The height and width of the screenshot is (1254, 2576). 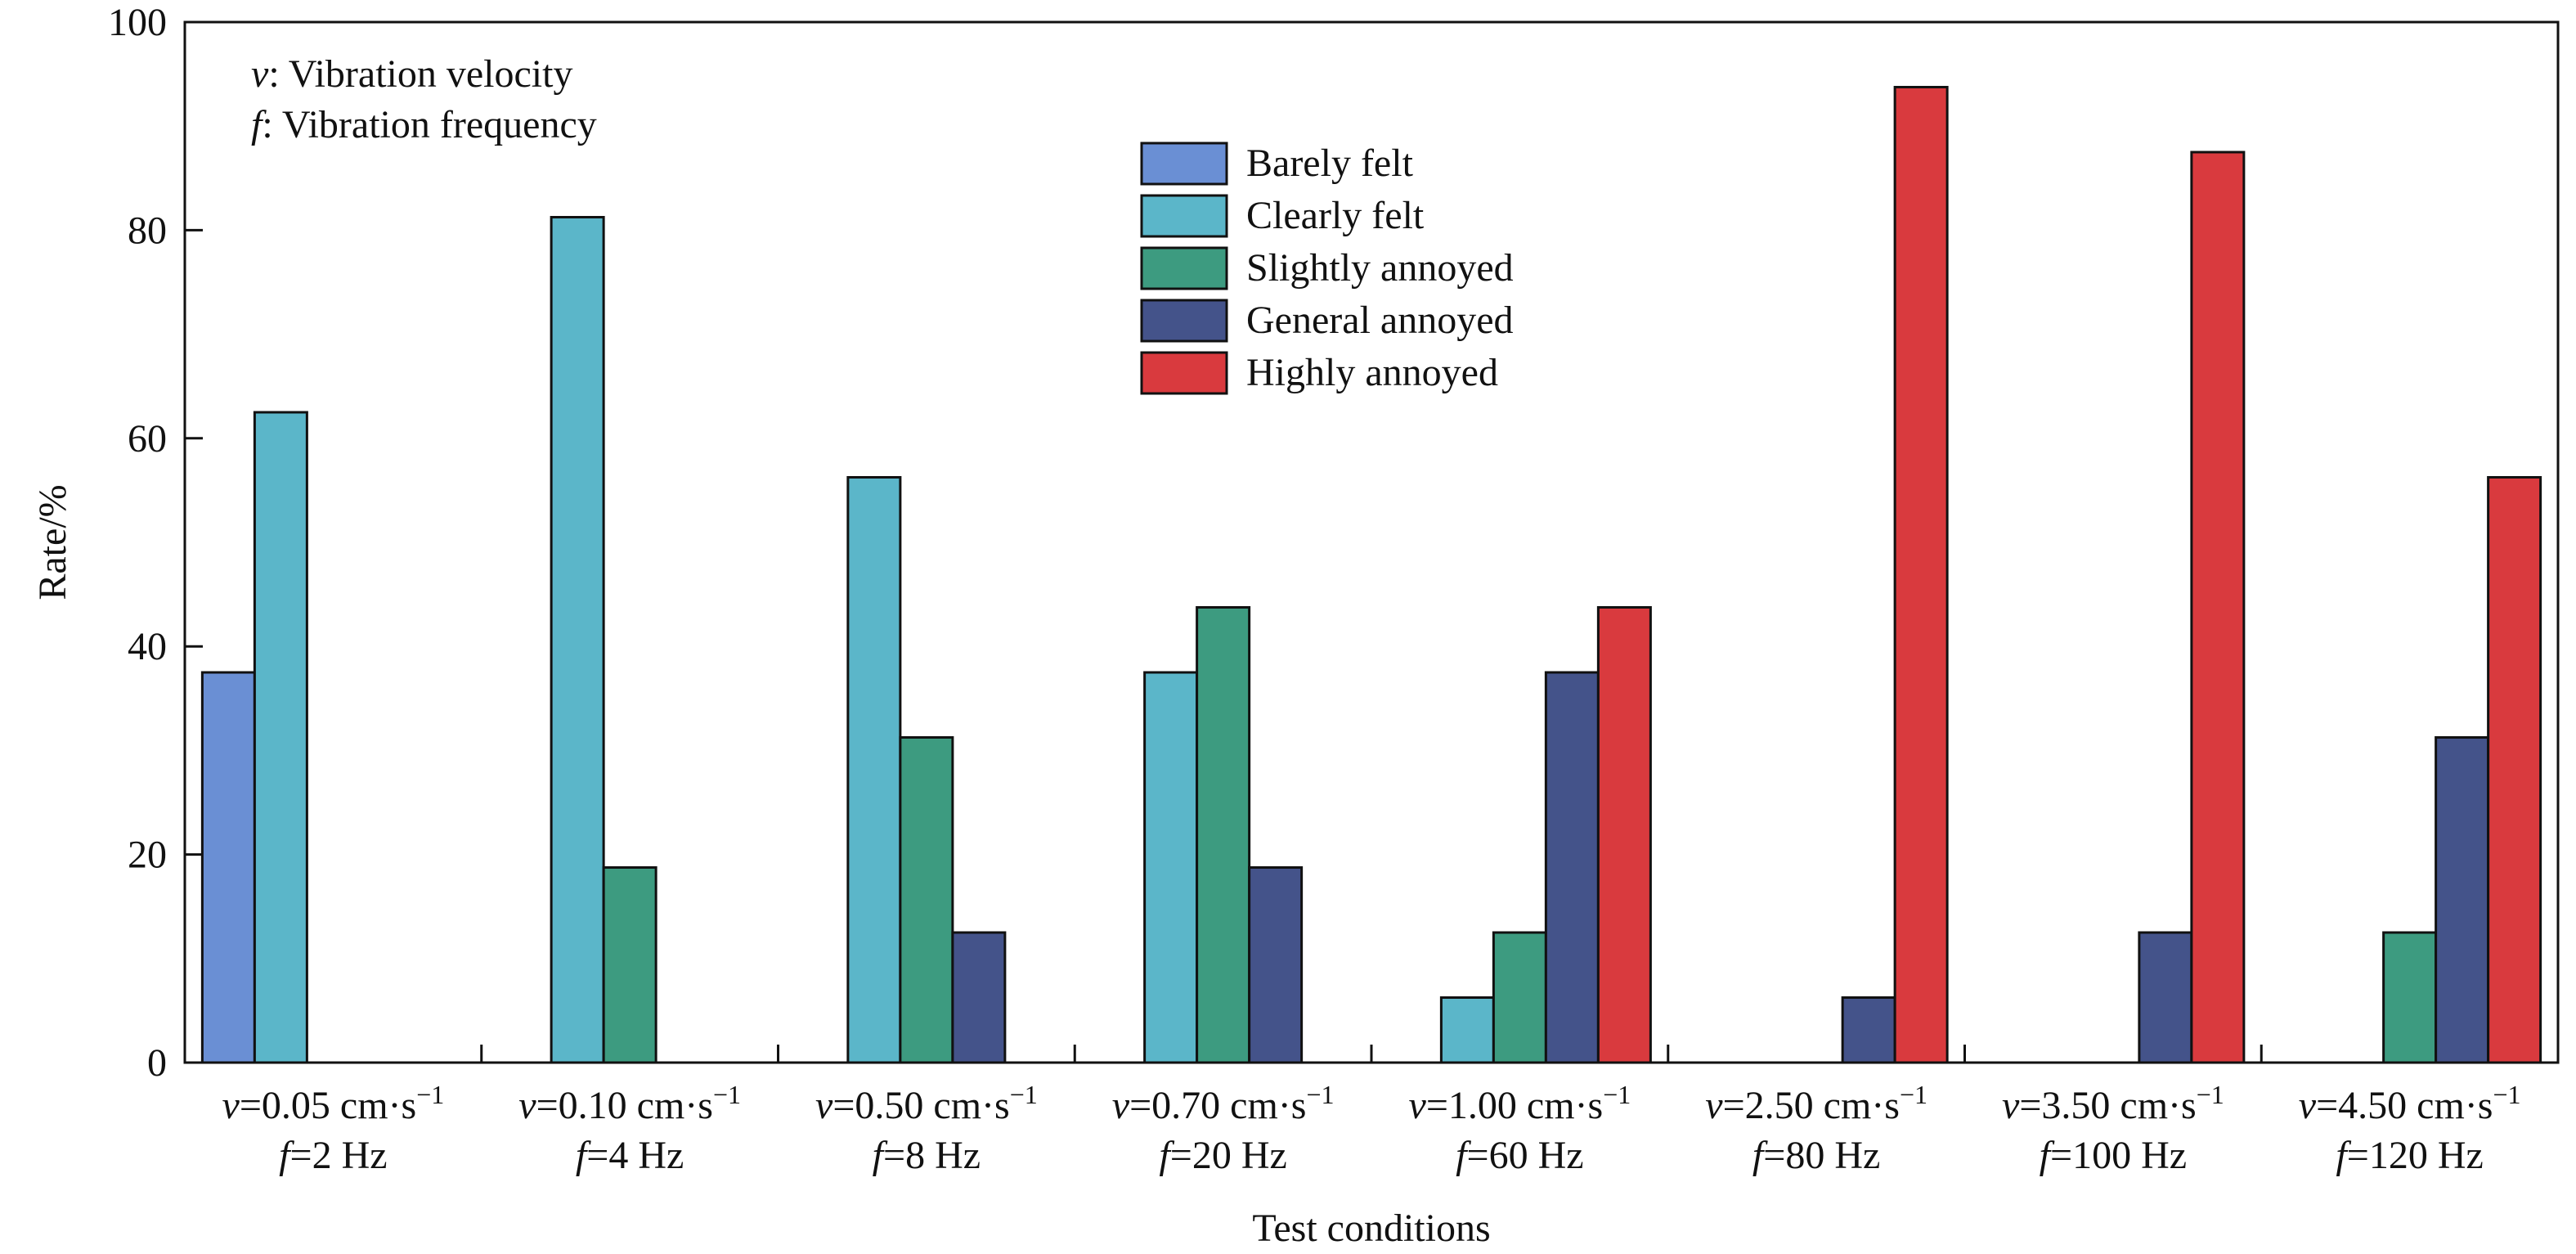 I want to click on velocity-value: =0.50 cm·s, so click(x=920, y=1105).